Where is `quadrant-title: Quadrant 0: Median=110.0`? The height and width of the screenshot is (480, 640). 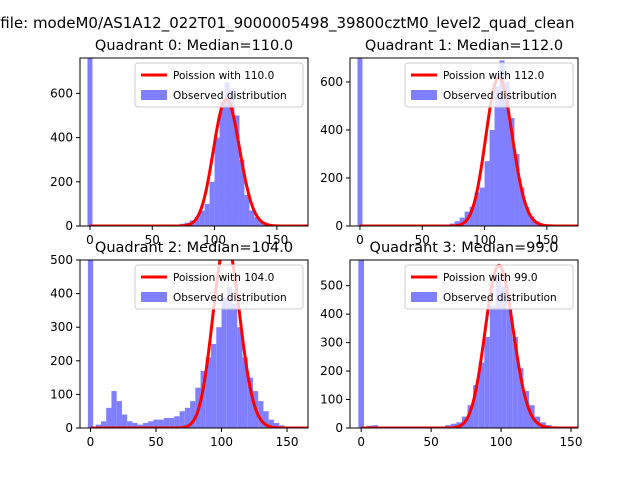 quadrant-title: Quadrant 0: Median=110.0 is located at coordinates (194, 46).